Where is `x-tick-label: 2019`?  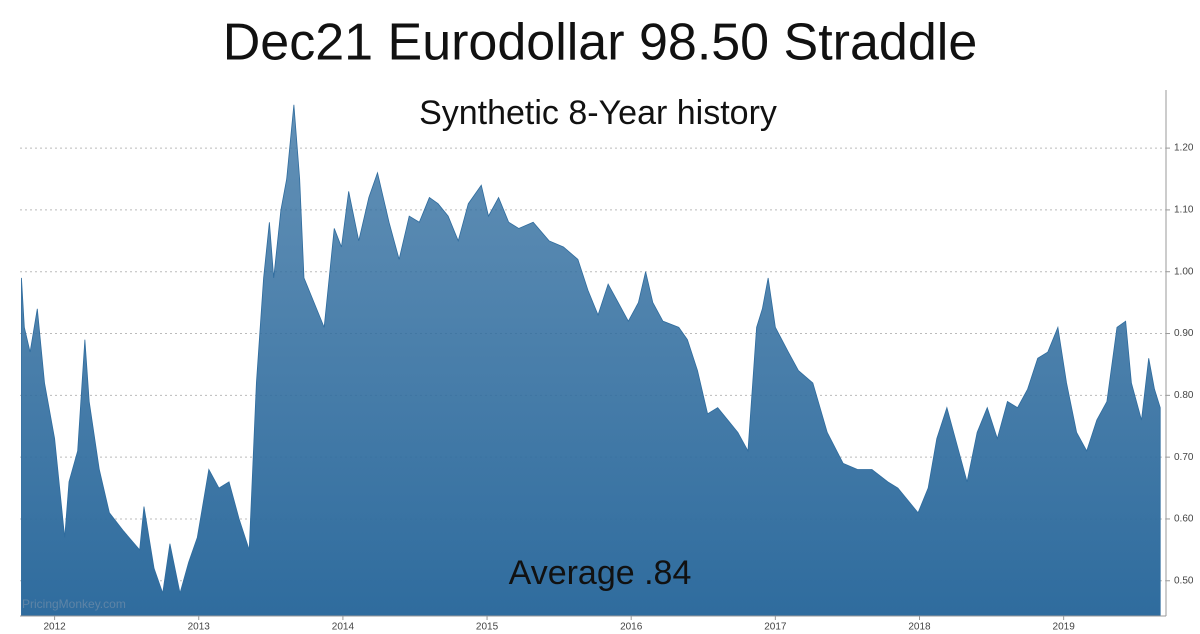
x-tick-label: 2019 is located at coordinates (1064, 627).